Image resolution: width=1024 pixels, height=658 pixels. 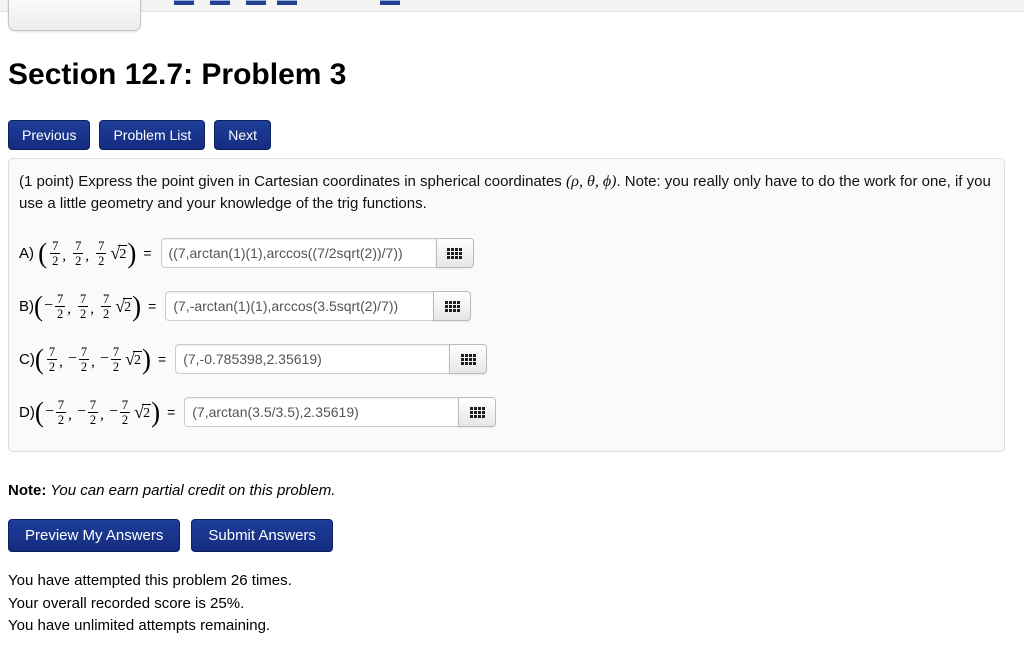 I want to click on answer-input-b, so click(x=299, y=306).